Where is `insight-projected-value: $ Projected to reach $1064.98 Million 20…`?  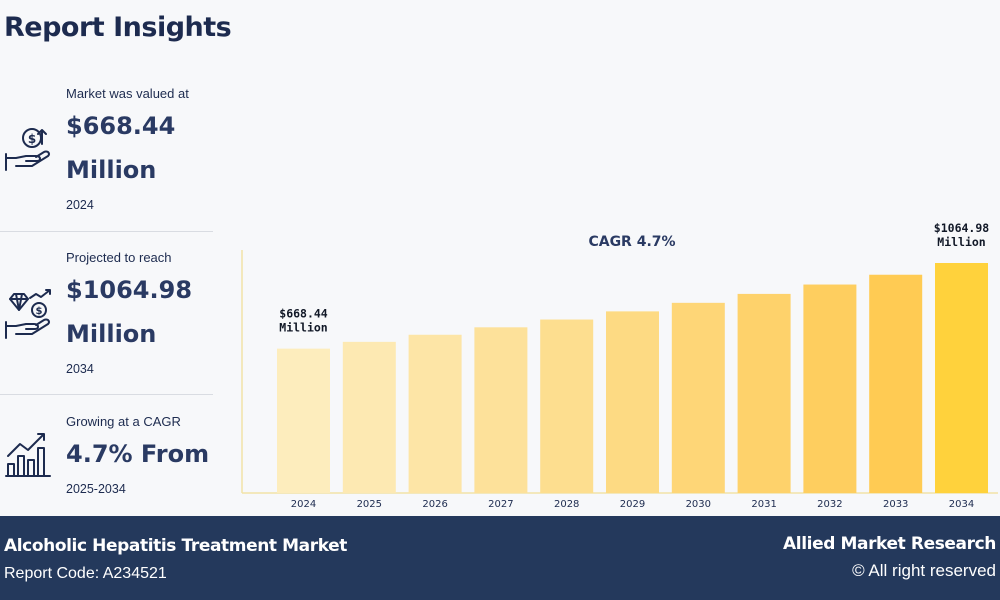
insight-projected-value: $ Projected to reach $1064.98 Million 20… is located at coordinates (107, 317).